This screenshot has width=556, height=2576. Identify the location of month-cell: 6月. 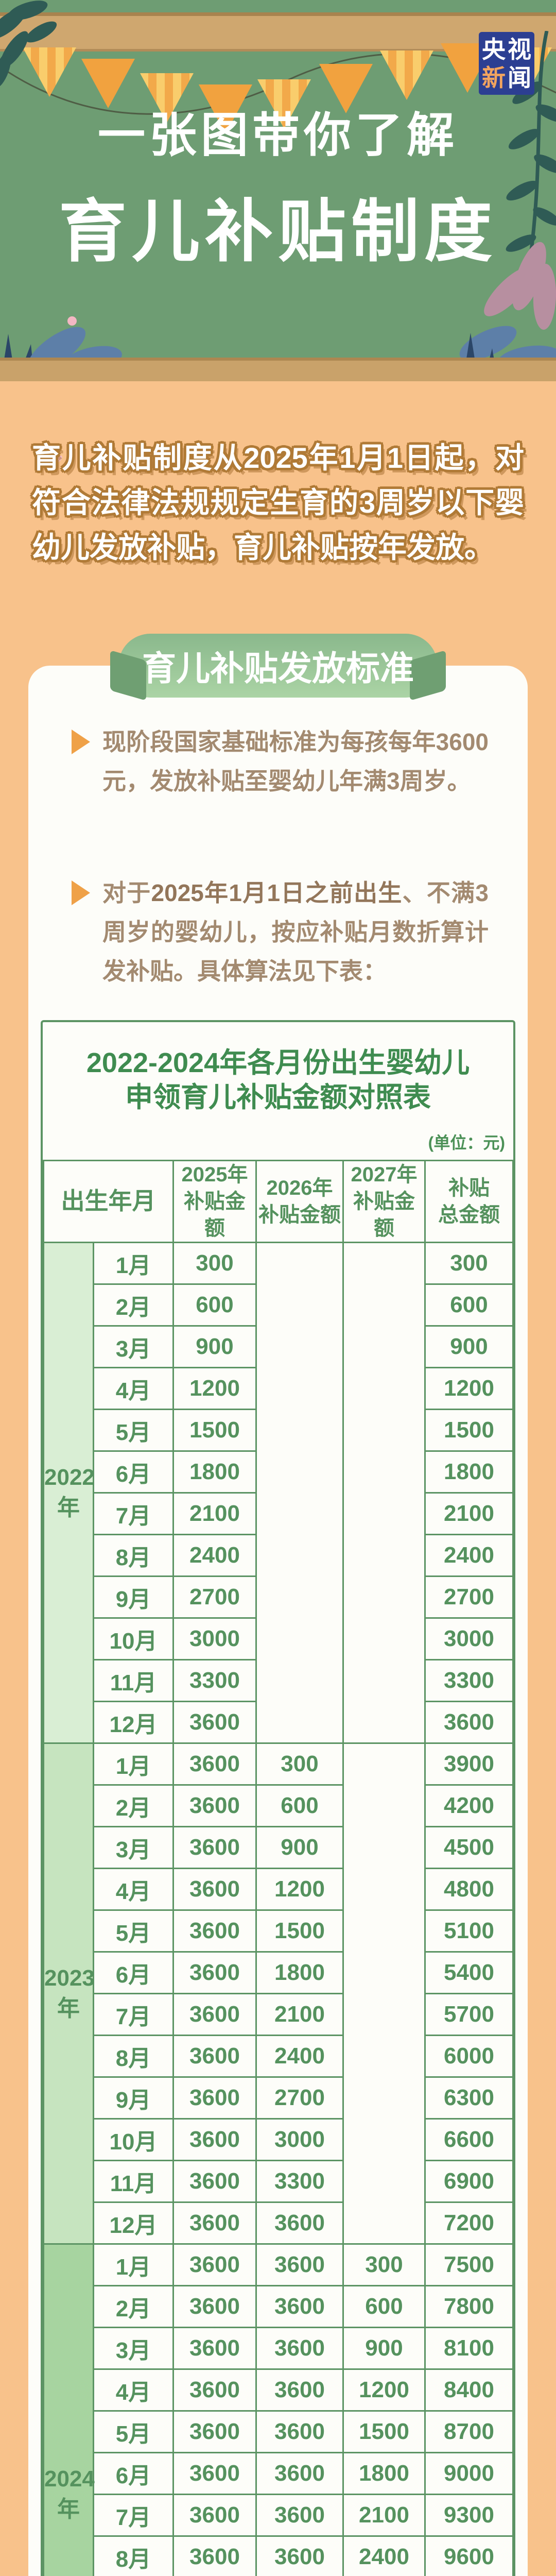
(133, 2473).